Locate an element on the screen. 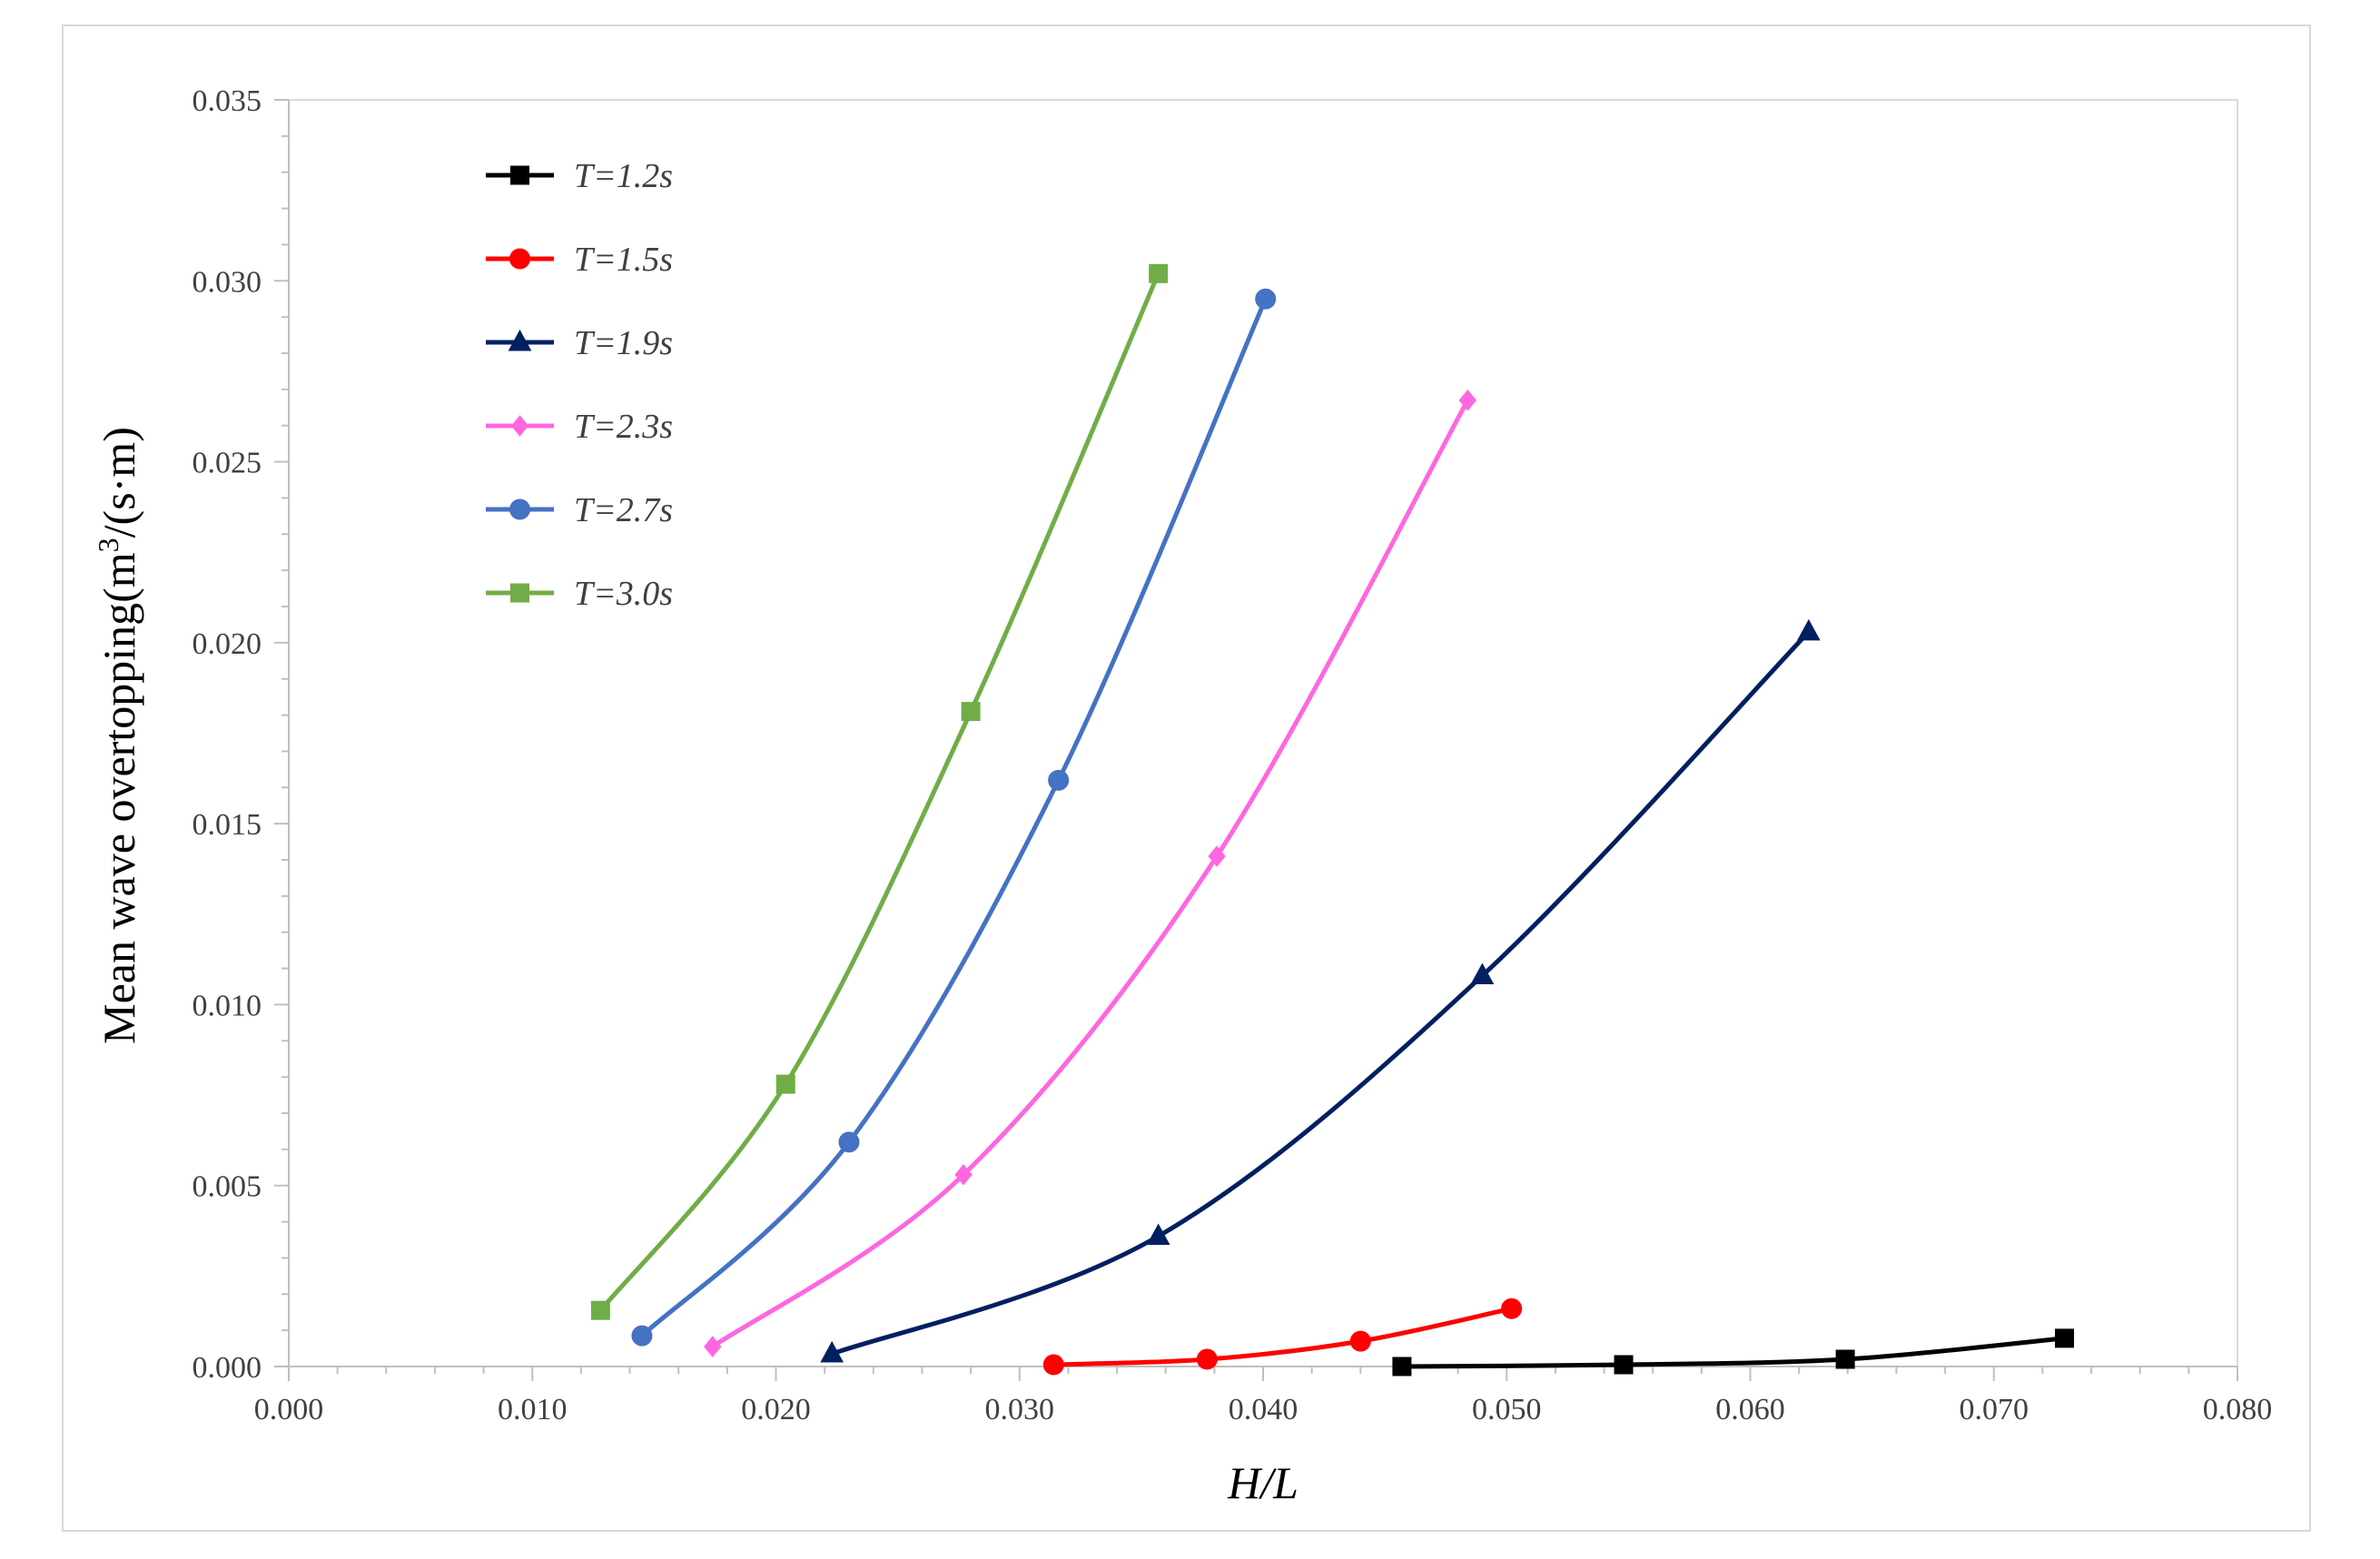 This screenshot has width=2380, height=1559. x-tick-label: 0.000 is located at coordinates (289, 1409).